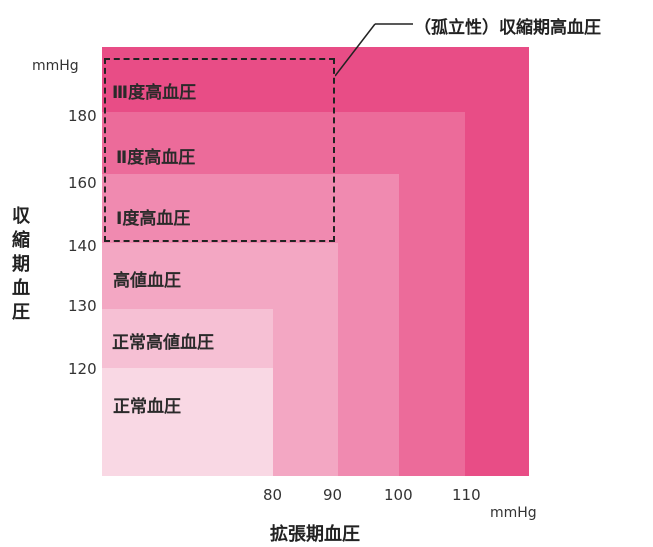 This screenshot has width=653, height=547. What do you see at coordinates (507, 28) in the screenshot?
I see `isolated-systolic-label: （孤立性）収縮期高血圧` at bounding box center [507, 28].